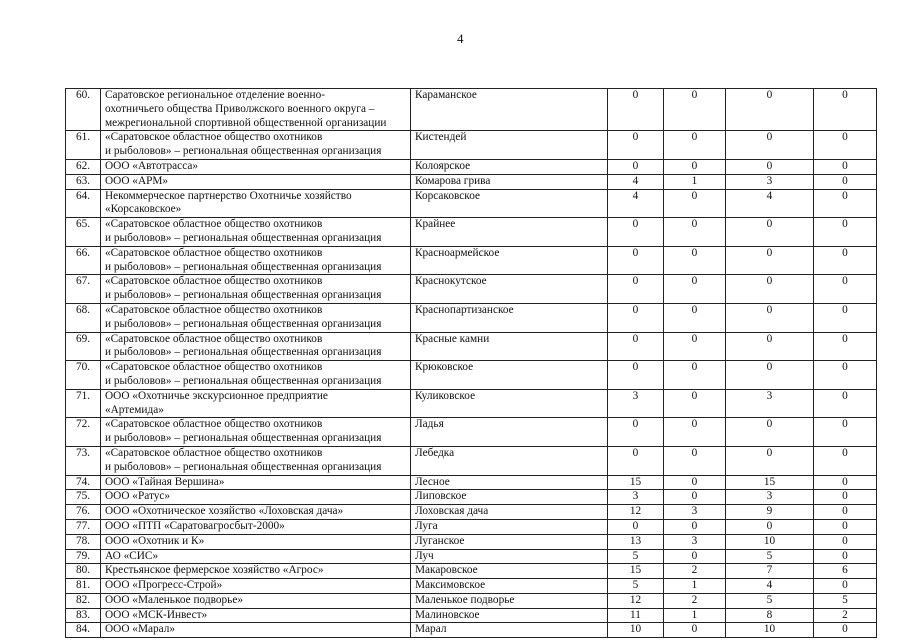  Describe the element at coordinates (509, 600) in the screenshot. I see `hunting-ground-cell: Маленькое подворье` at that location.